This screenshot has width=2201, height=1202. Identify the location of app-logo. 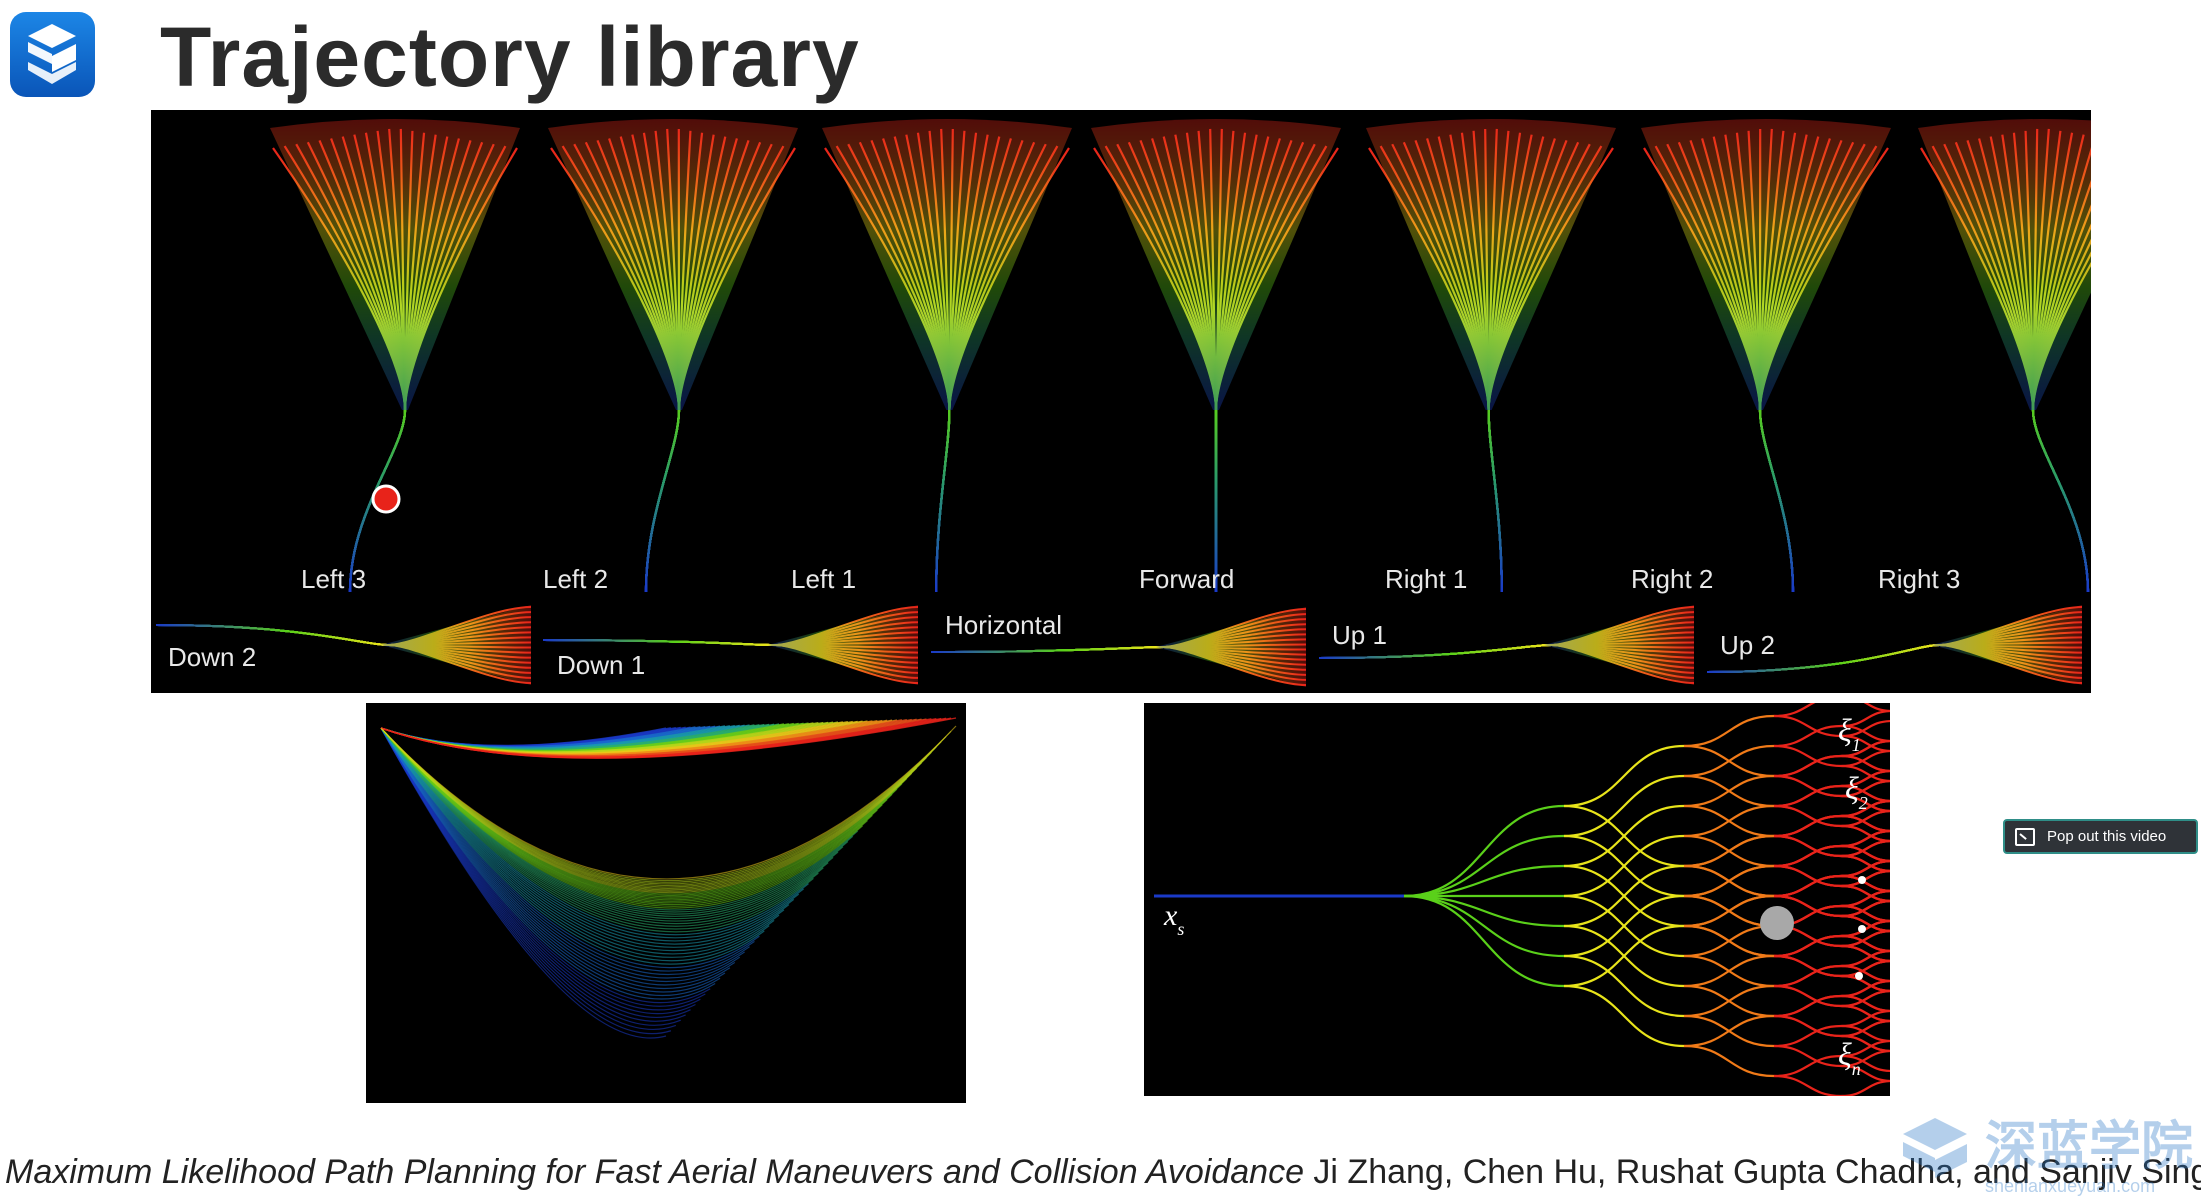
(52, 54).